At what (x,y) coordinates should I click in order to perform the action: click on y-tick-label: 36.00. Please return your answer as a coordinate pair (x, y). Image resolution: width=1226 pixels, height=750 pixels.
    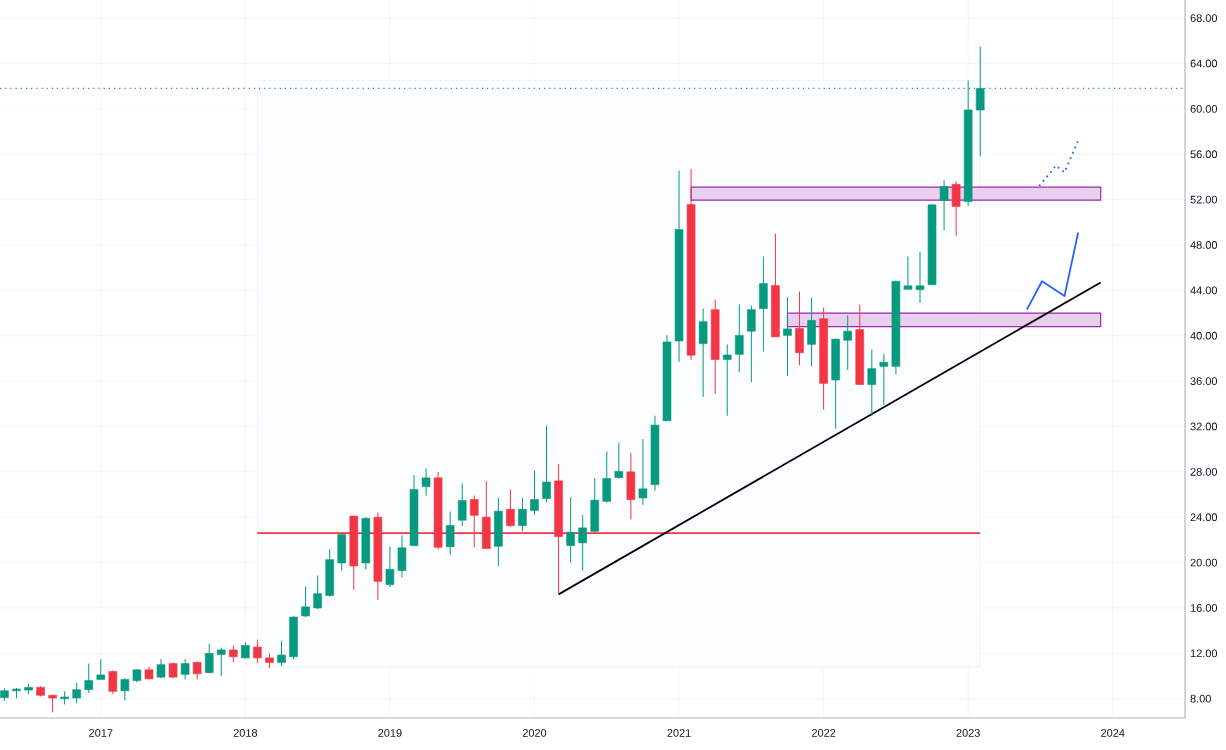
    Looking at the image, I should click on (1204, 381).